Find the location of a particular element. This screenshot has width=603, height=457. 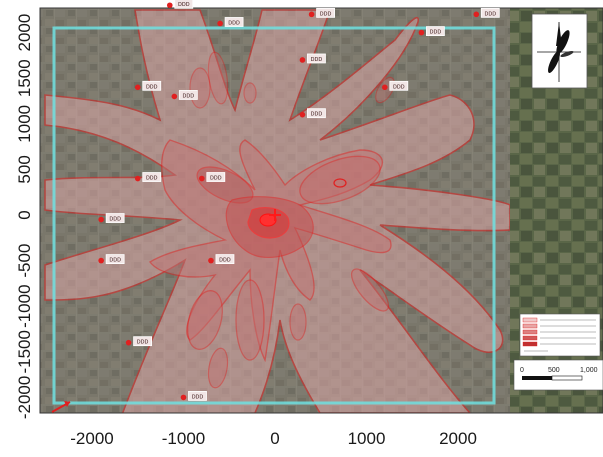

scale-label-500: 500 is located at coordinates (554, 370).